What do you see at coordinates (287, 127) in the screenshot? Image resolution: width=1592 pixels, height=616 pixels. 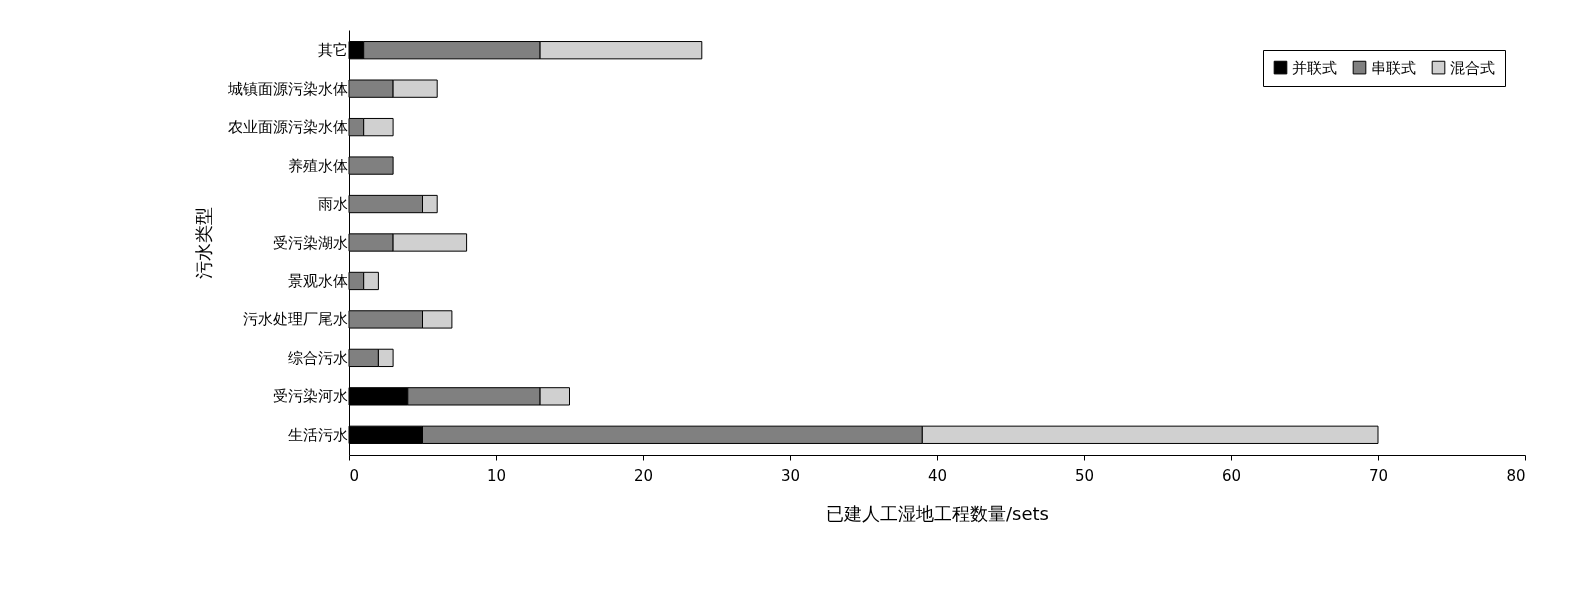 I see `y-tick-label: 农业面源污染水体` at bounding box center [287, 127].